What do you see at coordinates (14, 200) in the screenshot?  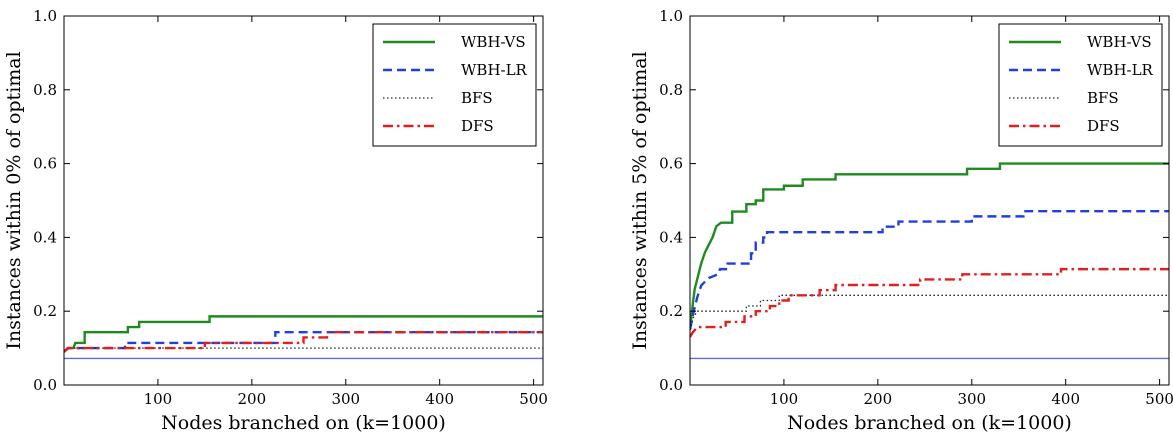 I see `y-axis-label: Instances within 0% of optimal` at bounding box center [14, 200].